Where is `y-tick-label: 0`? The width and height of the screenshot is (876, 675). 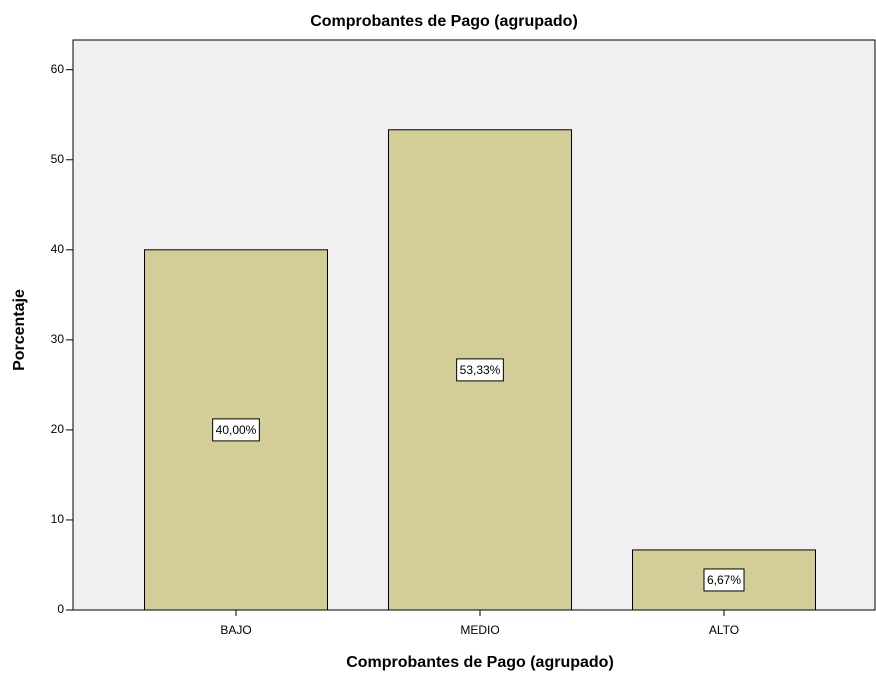
y-tick-label: 0 is located at coordinates (60, 609).